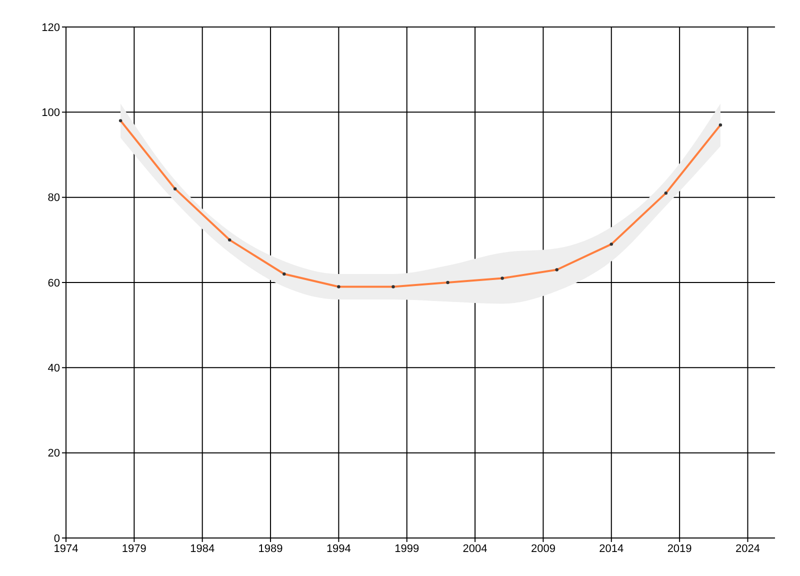 The height and width of the screenshot is (576, 800). What do you see at coordinates (270, 548) in the screenshot?
I see `x-tick-label: 1989` at bounding box center [270, 548].